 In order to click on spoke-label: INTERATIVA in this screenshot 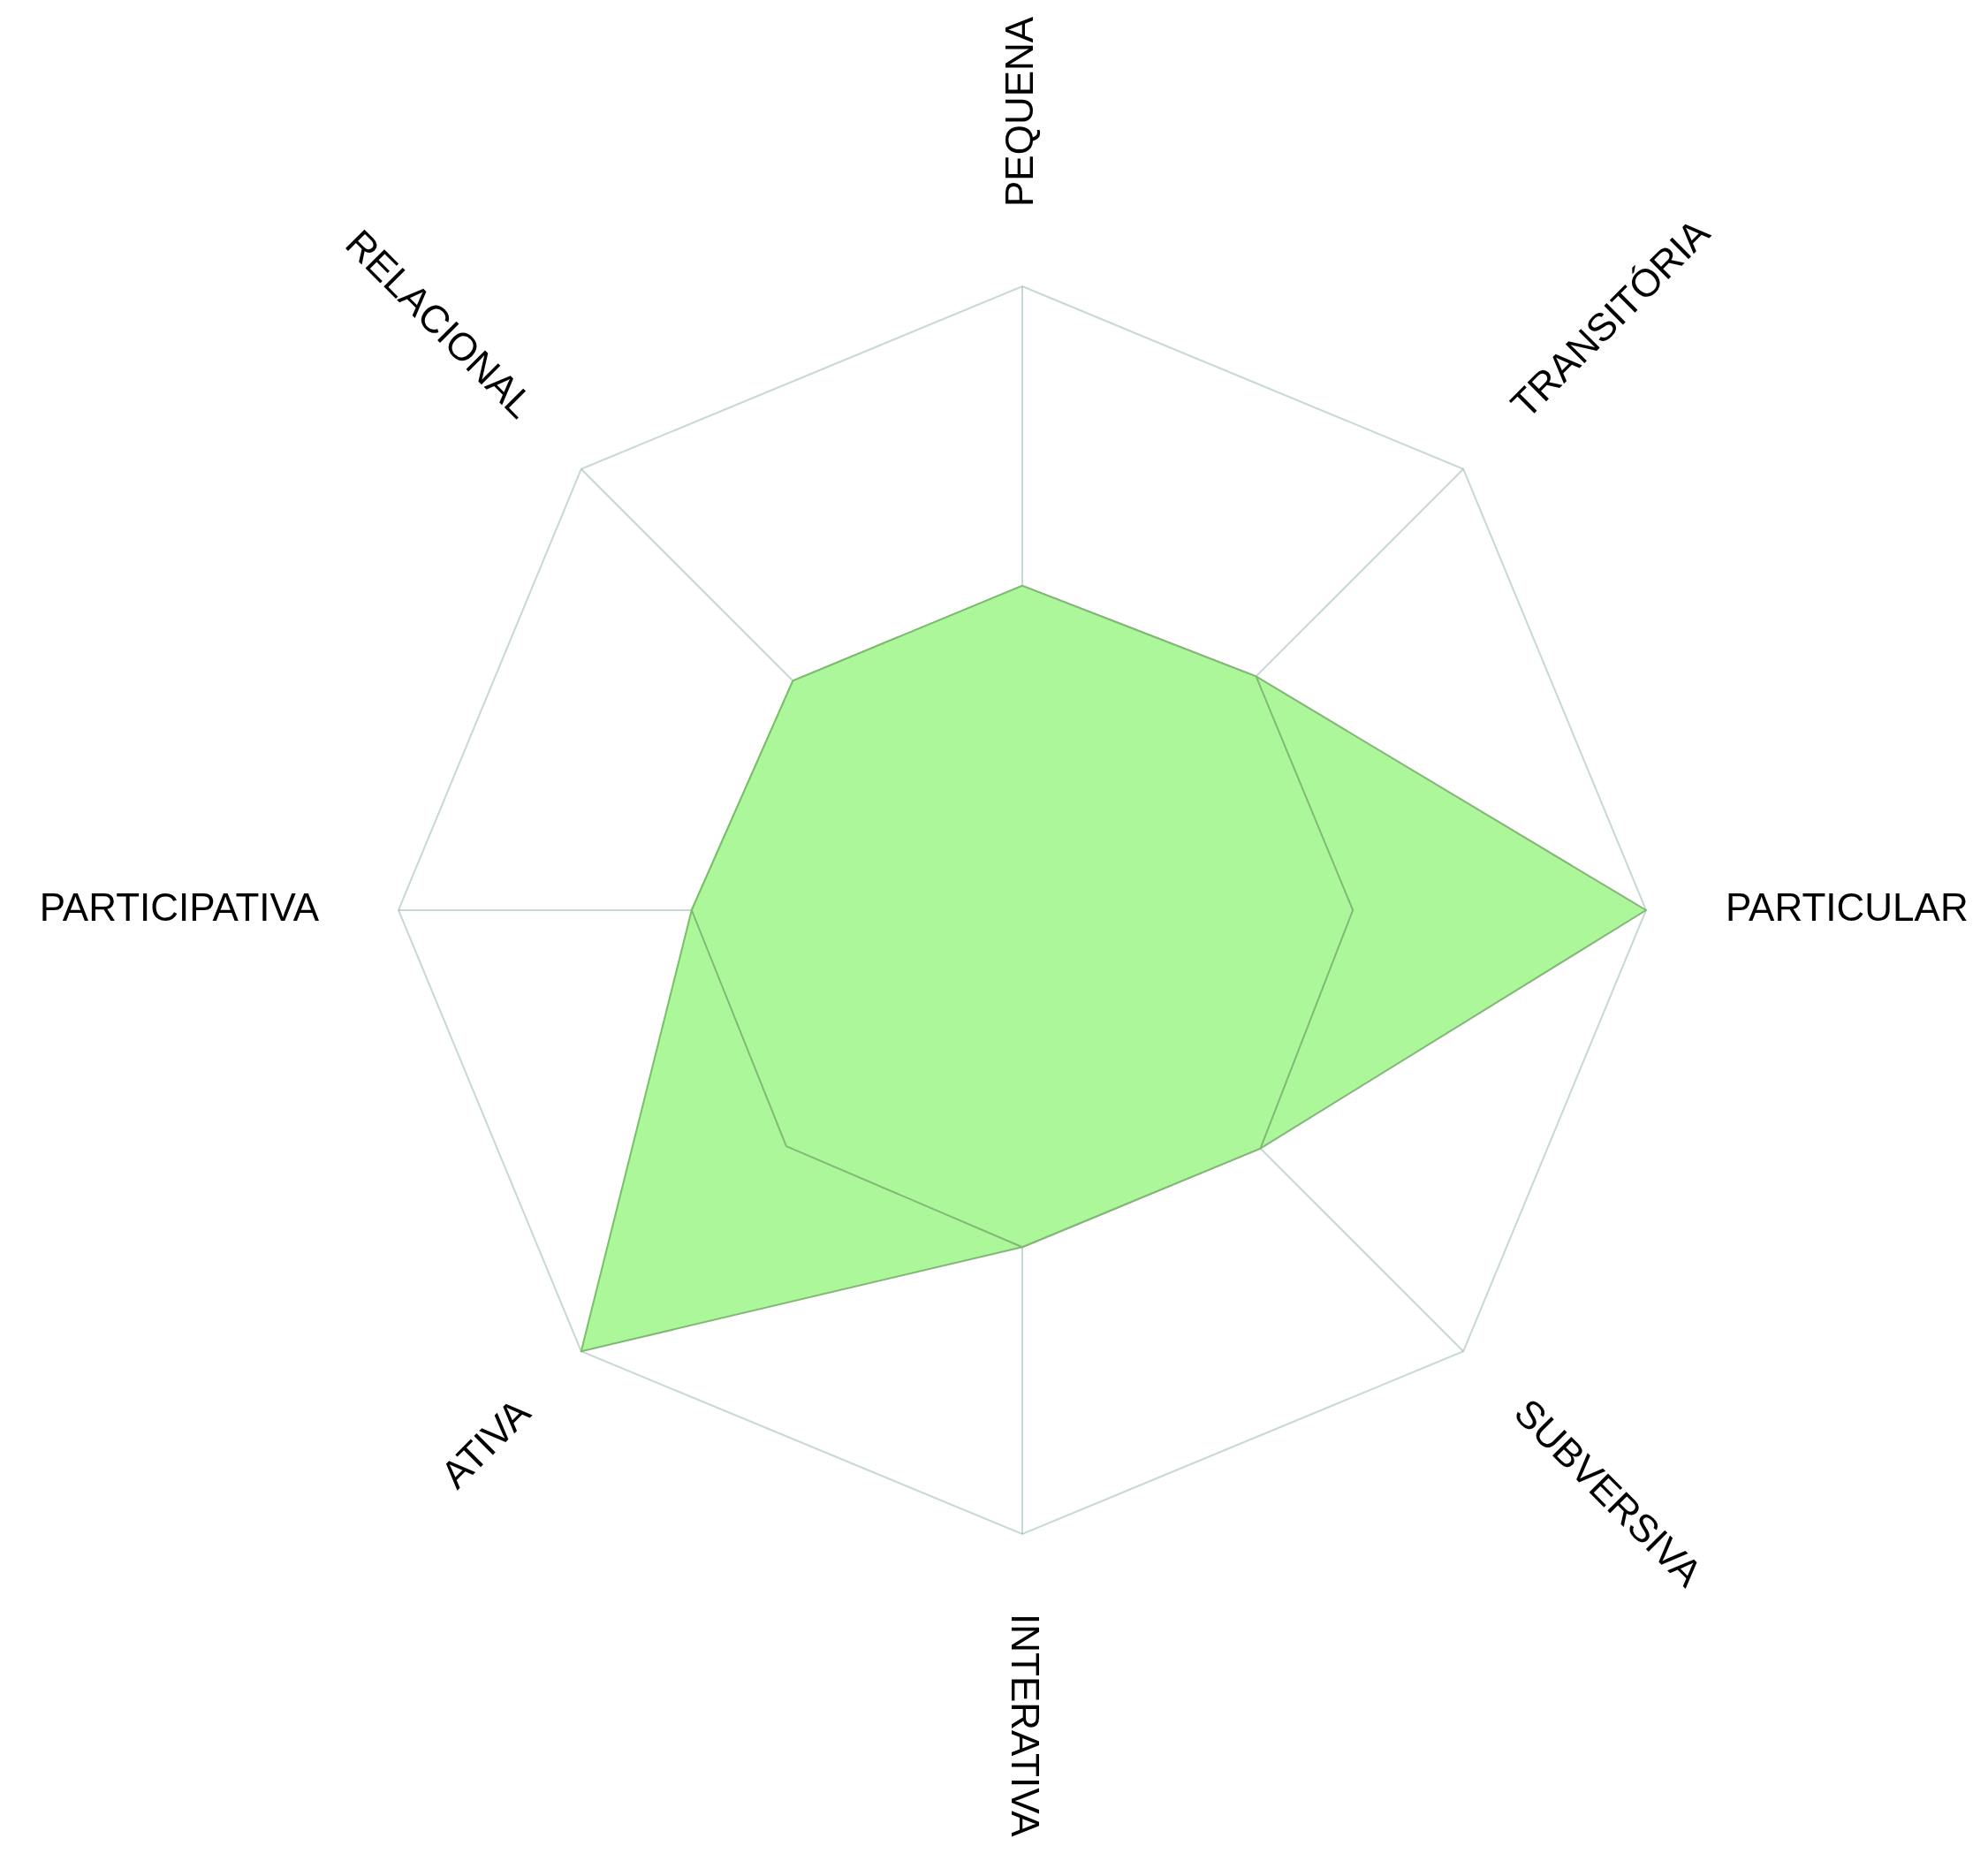, I will do `click(1025, 1726)`.